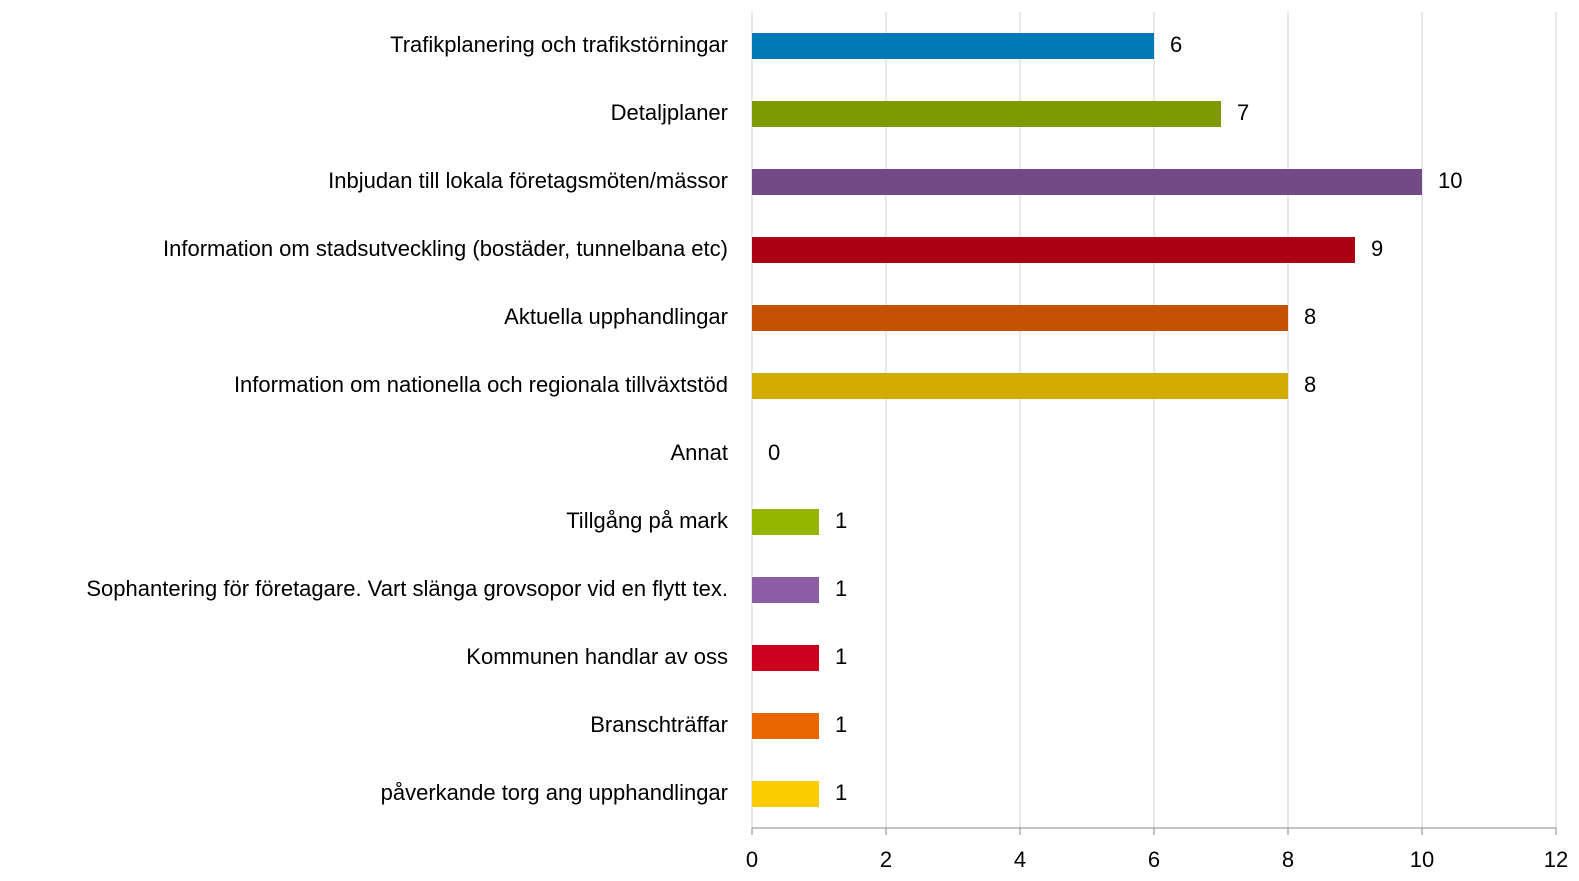 This screenshot has height=881, width=1579. What do you see at coordinates (1020, 859) in the screenshot?
I see `x-tick-label: 4` at bounding box center [1020, 859].